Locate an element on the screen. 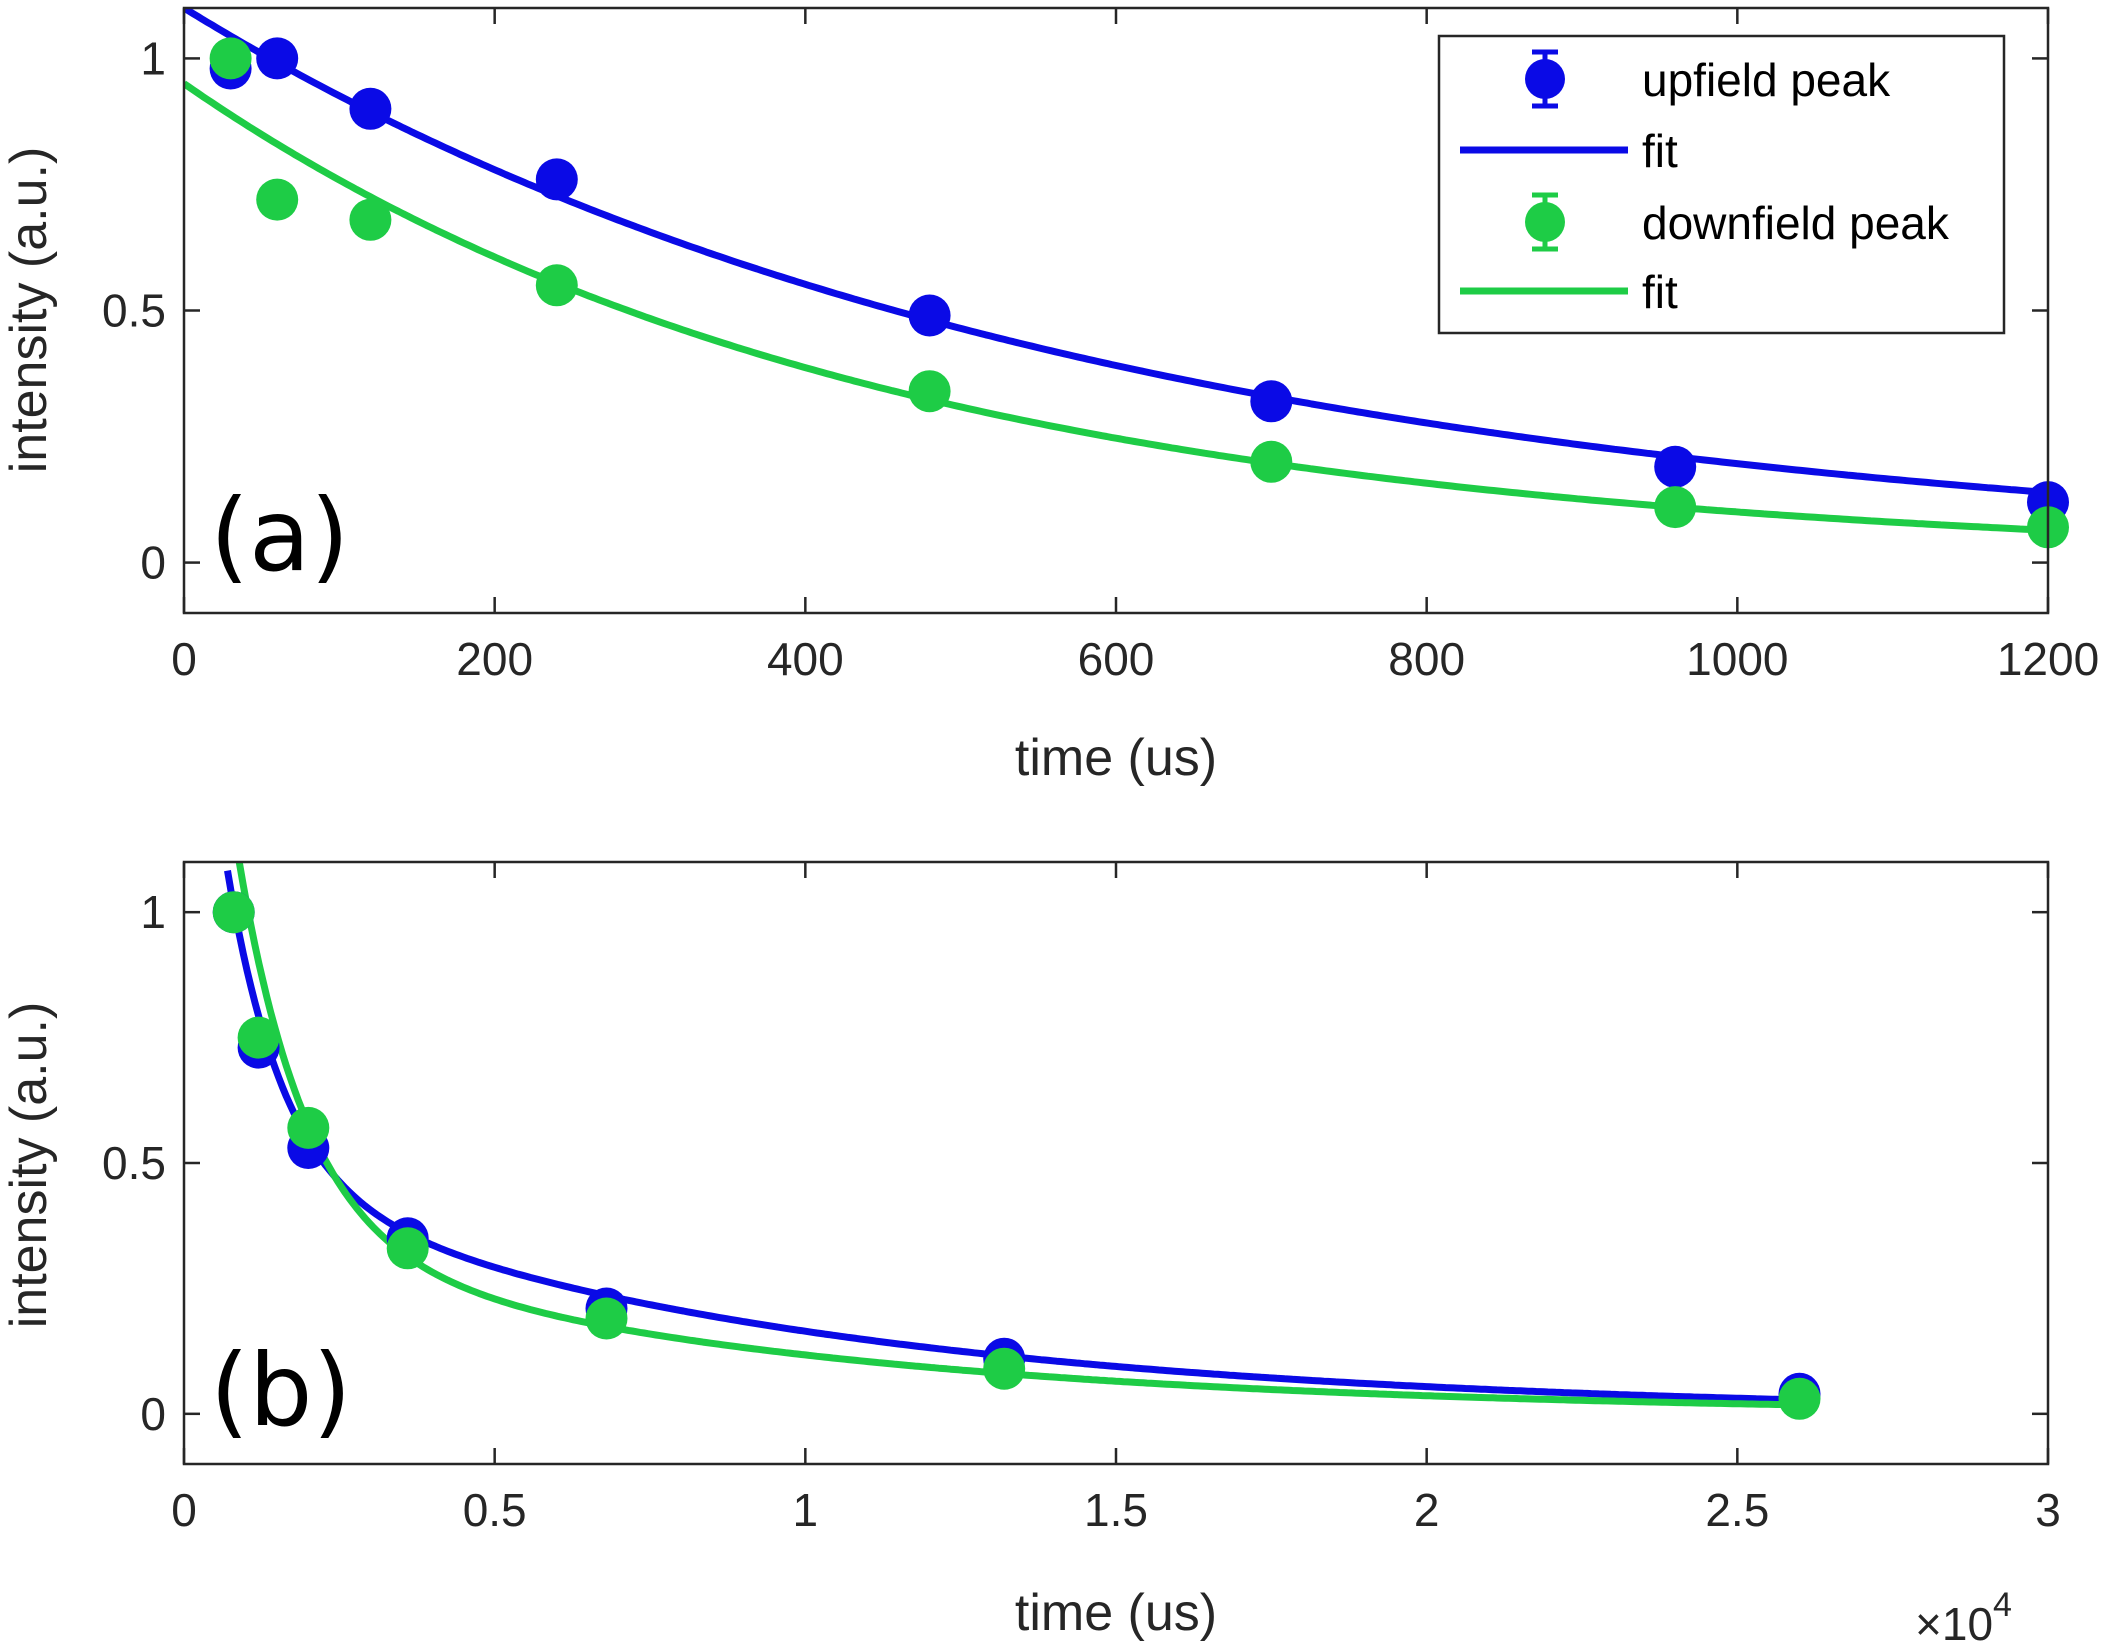 The image size is (2107, 1643). legend-label-downfield: downfield peak is located at coordinates (1796, 223).